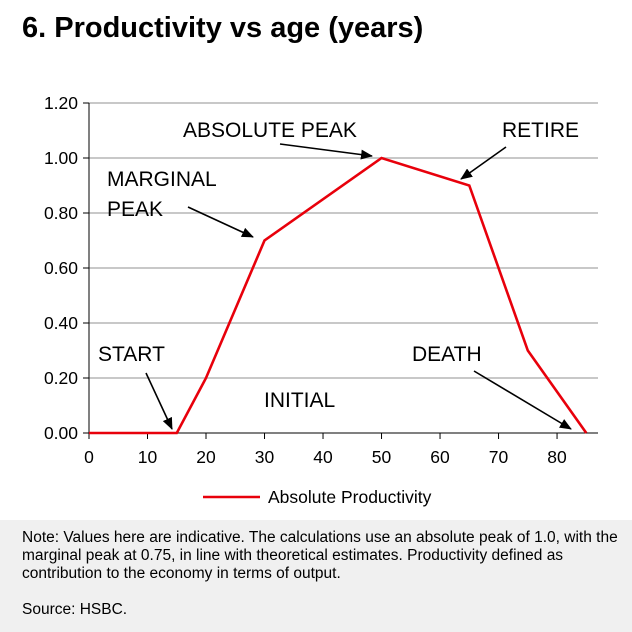 The height and width of the screenshot is (632, 632). Describe the element at coordinates (223, 28) in the screenshot. I see `chart-title: 6. Productivity vs age (years)` at that location.